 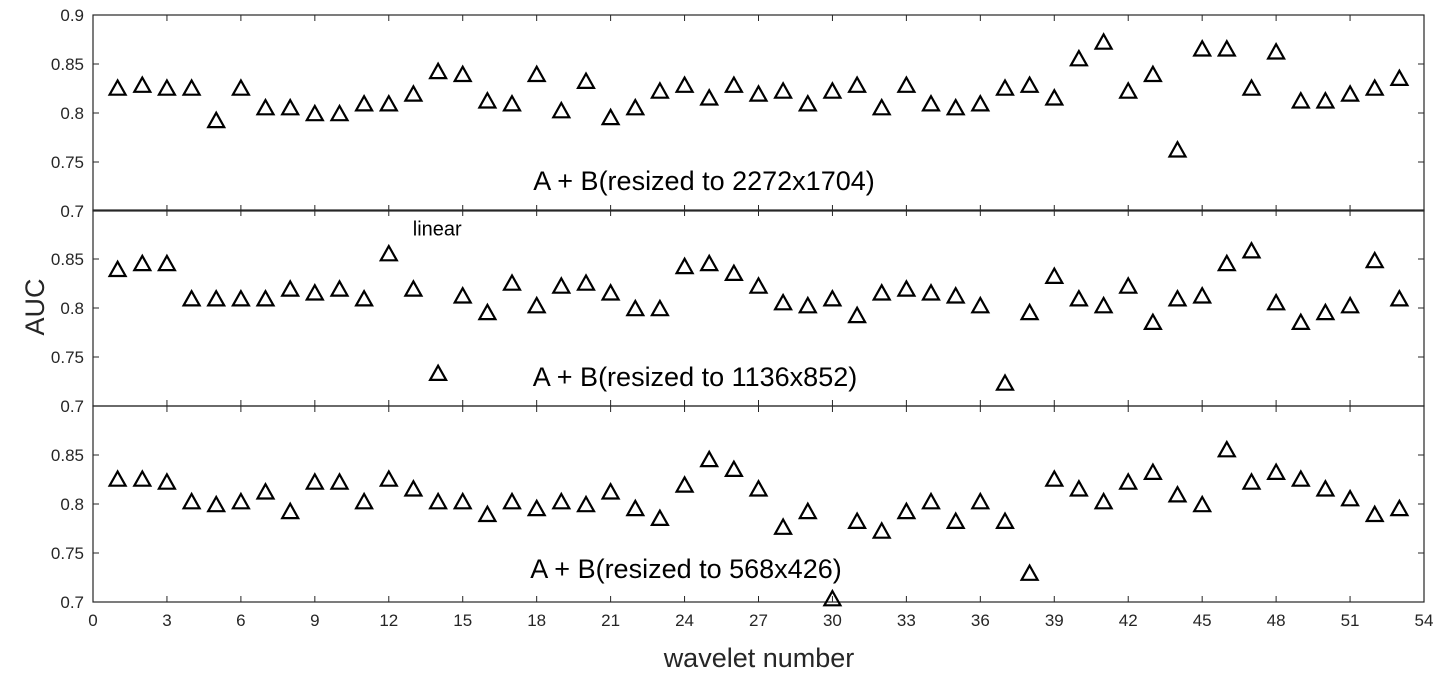 I want to click on x-tick-label: 0, so click(x=92, y=620).